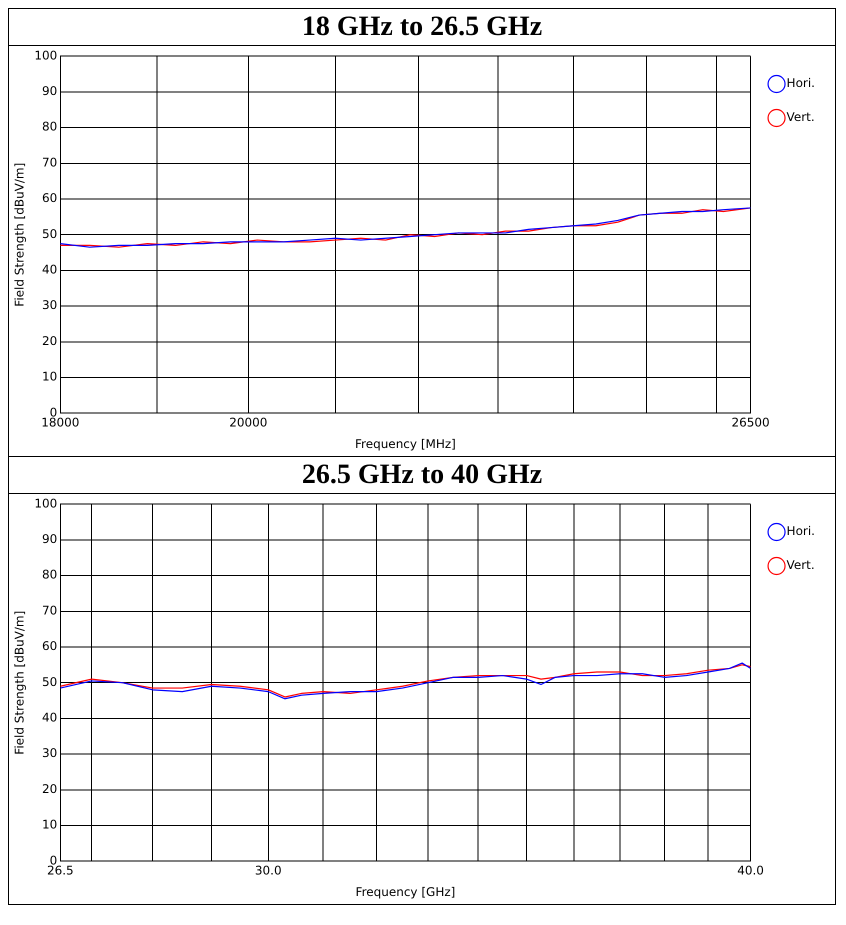  What do you see at coordinates (422, 475) in the screenshot?
I see `chart-title: 26.5 GHz to 40 GHz` at bounding box center [422, 475].